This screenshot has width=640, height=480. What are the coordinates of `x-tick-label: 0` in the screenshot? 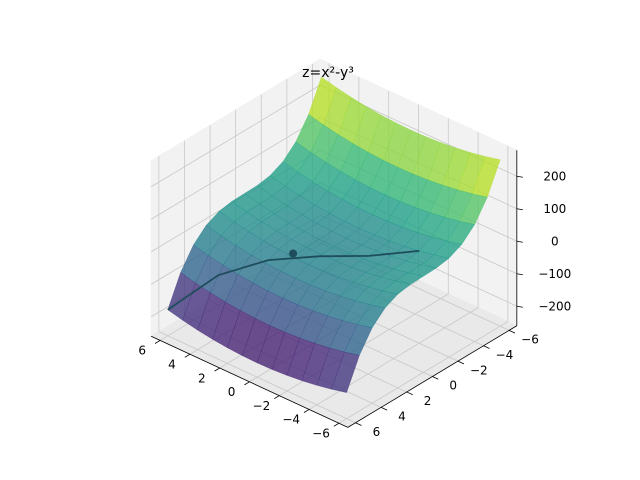 It's located at (232, 392).